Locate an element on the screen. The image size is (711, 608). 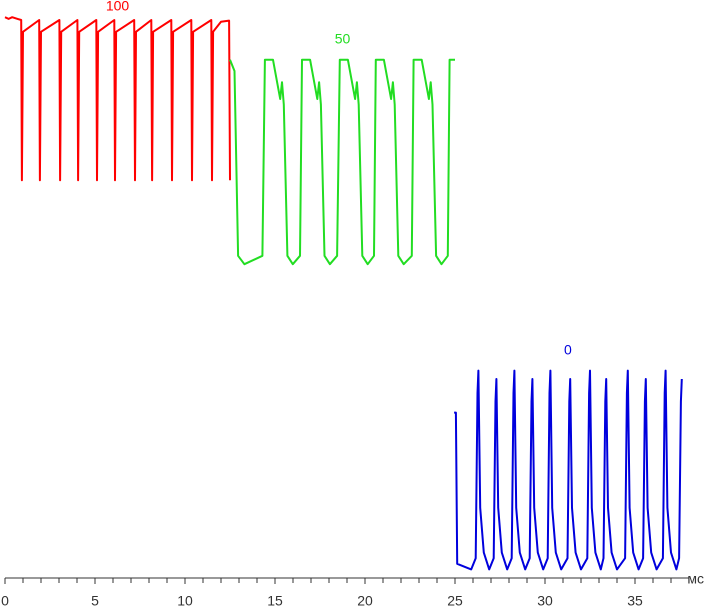
x-tick-label: 0 is located at coordinates (5, 600).